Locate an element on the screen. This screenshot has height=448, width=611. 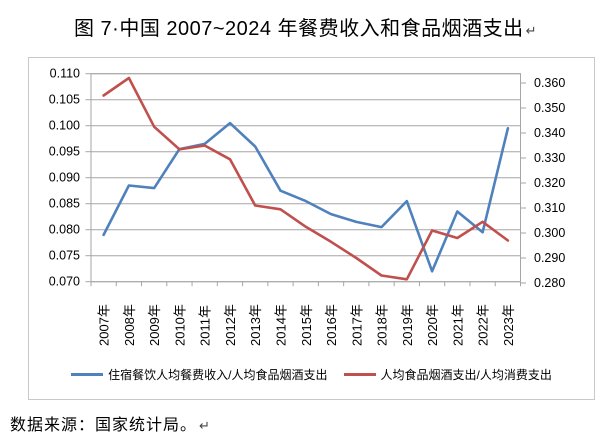
right-axis-label: 0.330 is located at coordinates (549, 158).